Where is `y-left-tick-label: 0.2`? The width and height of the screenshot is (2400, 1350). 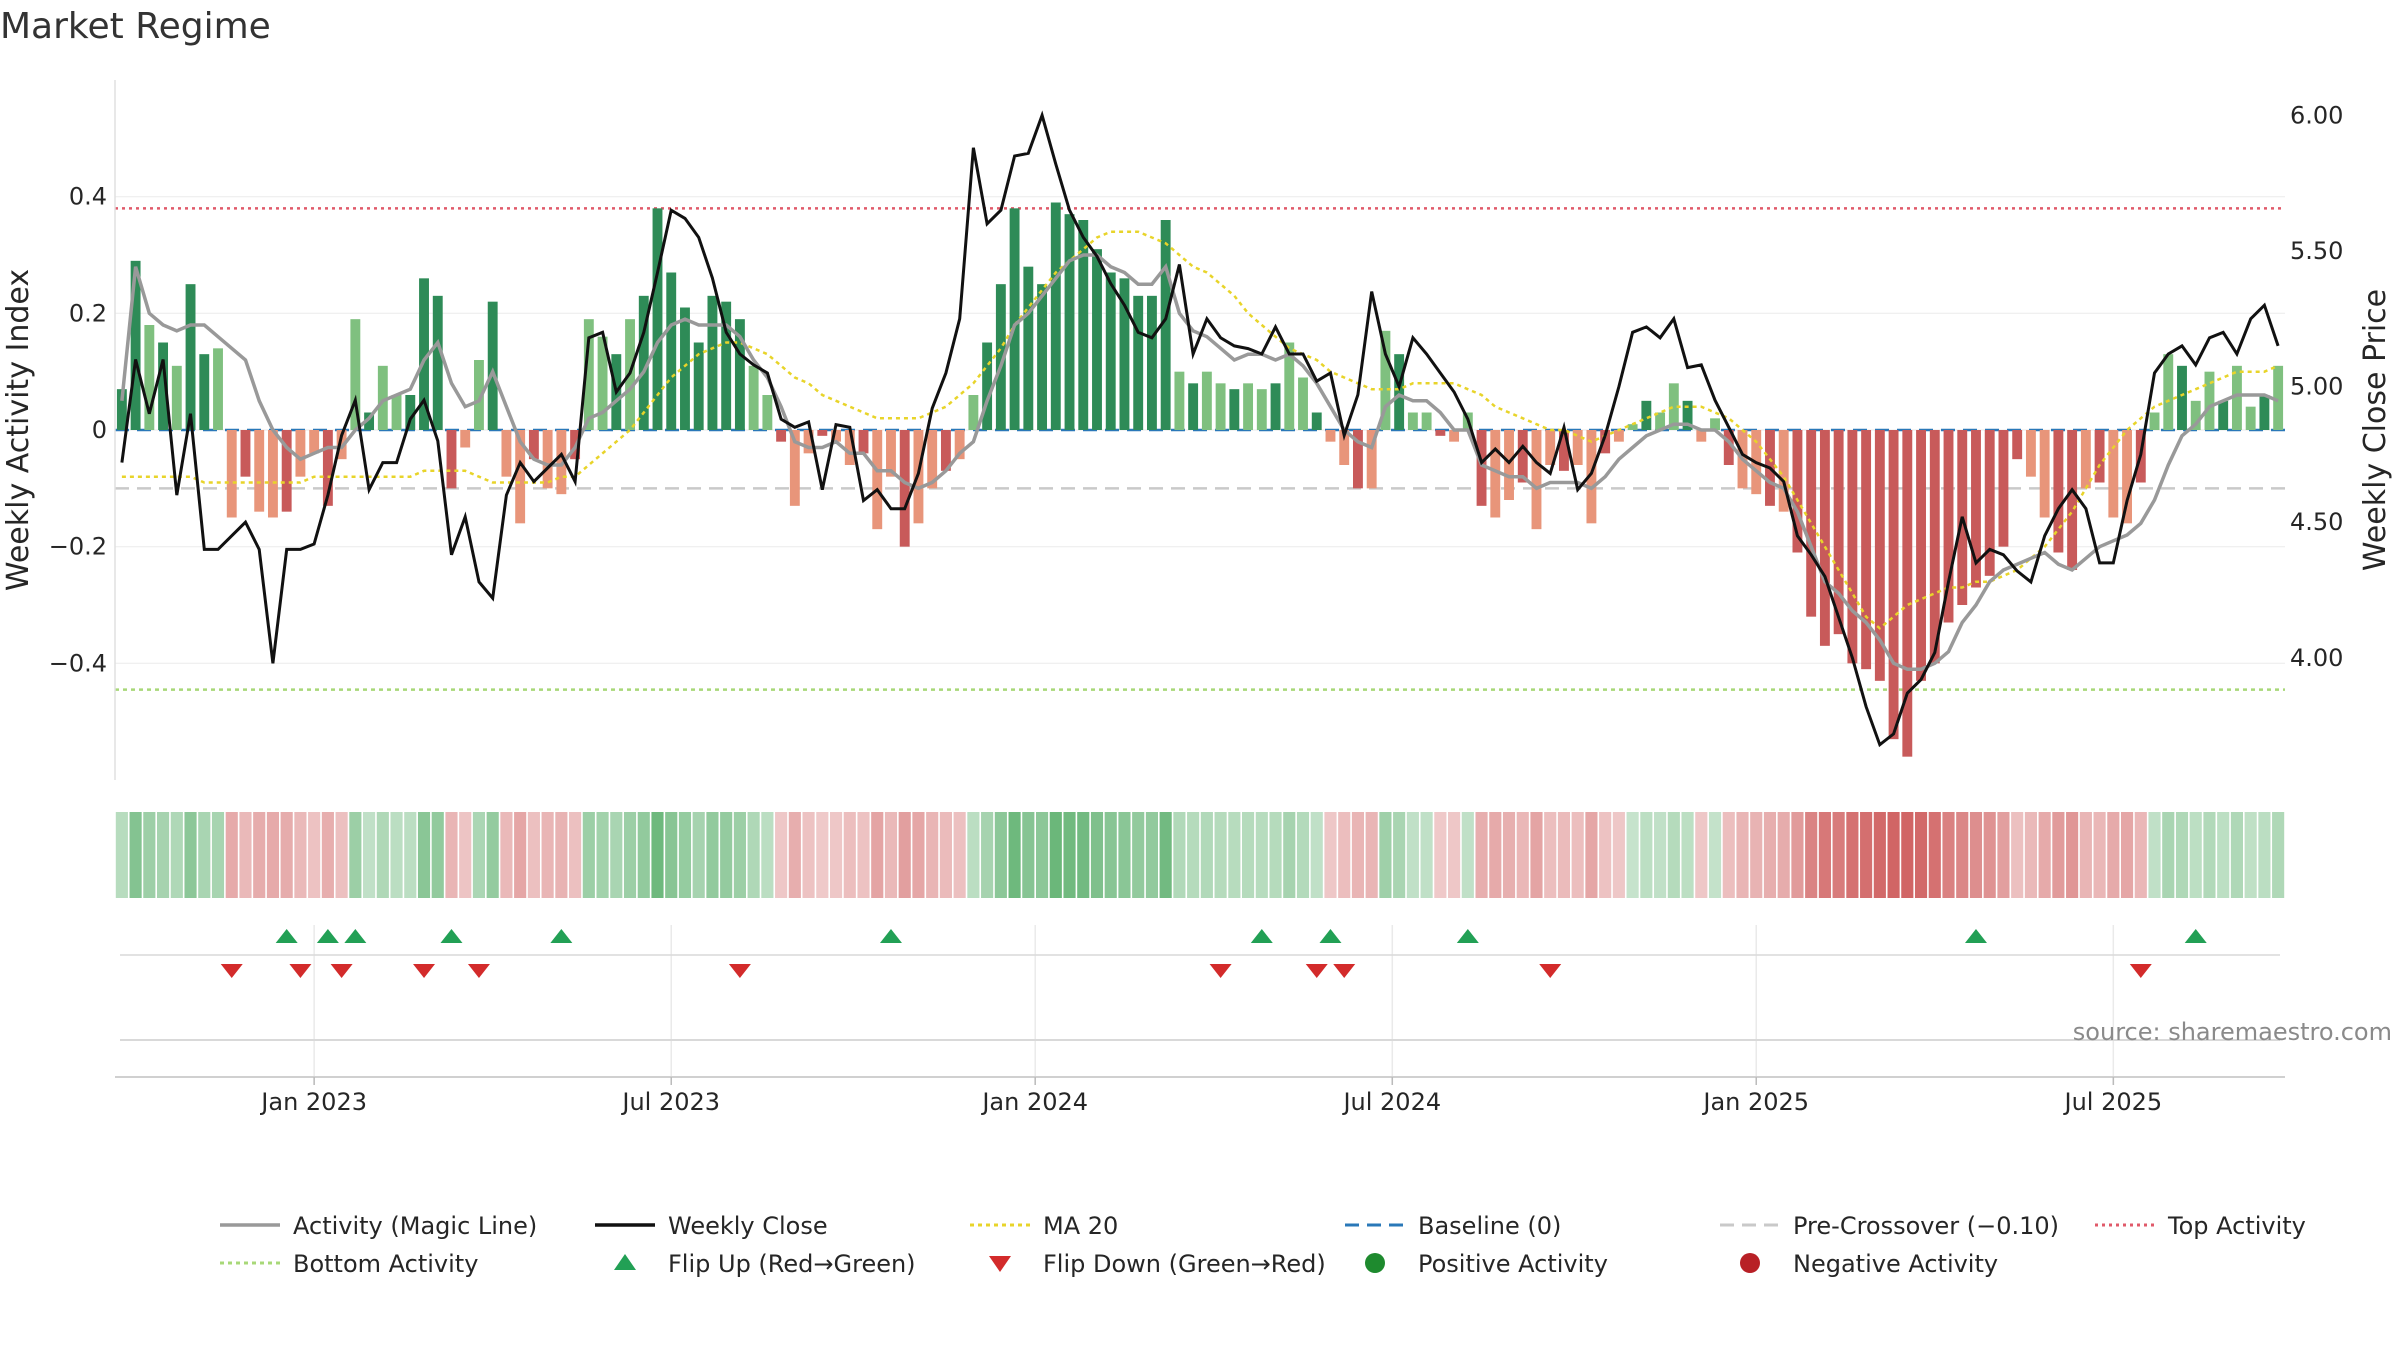 y-left-tick-label: 0.2 is located at coordinates (88, 313).